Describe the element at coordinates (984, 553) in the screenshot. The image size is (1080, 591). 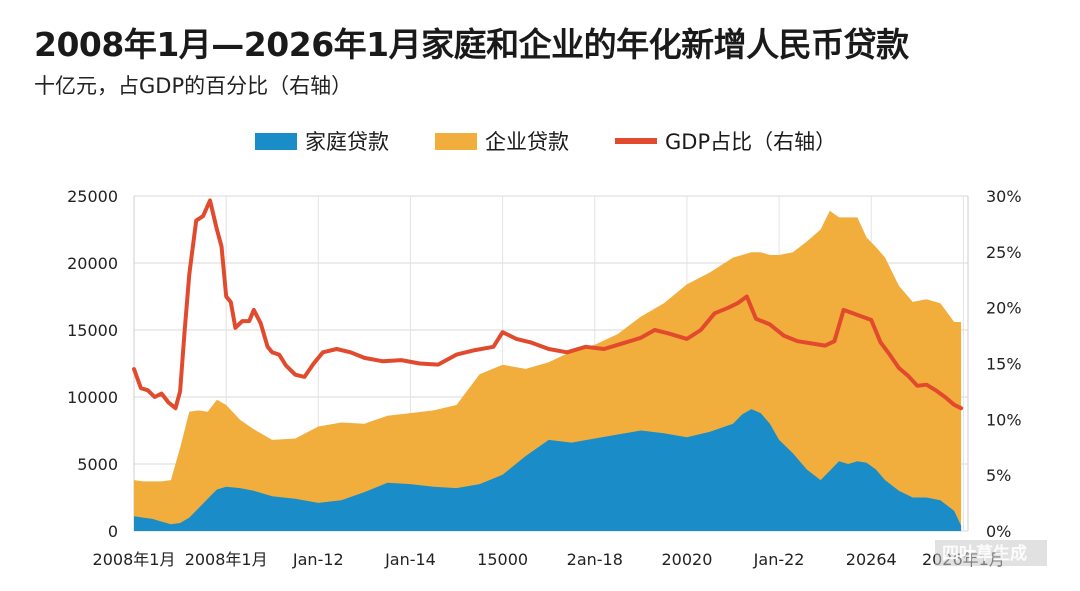
I see `watermark: 四叶草生成` at that location.